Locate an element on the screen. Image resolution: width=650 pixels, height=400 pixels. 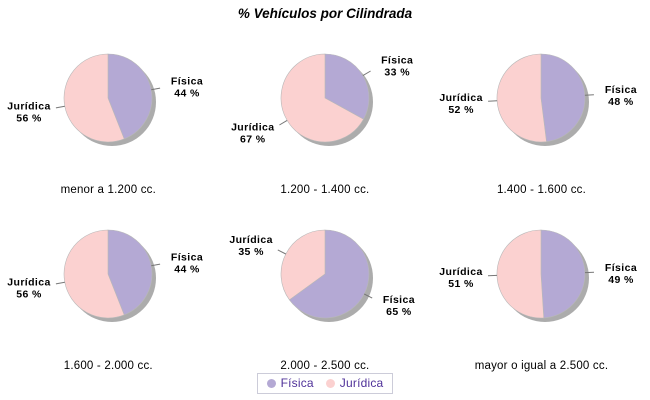
legend-frame: Física Jurídica is located at coordinates (325, 383).